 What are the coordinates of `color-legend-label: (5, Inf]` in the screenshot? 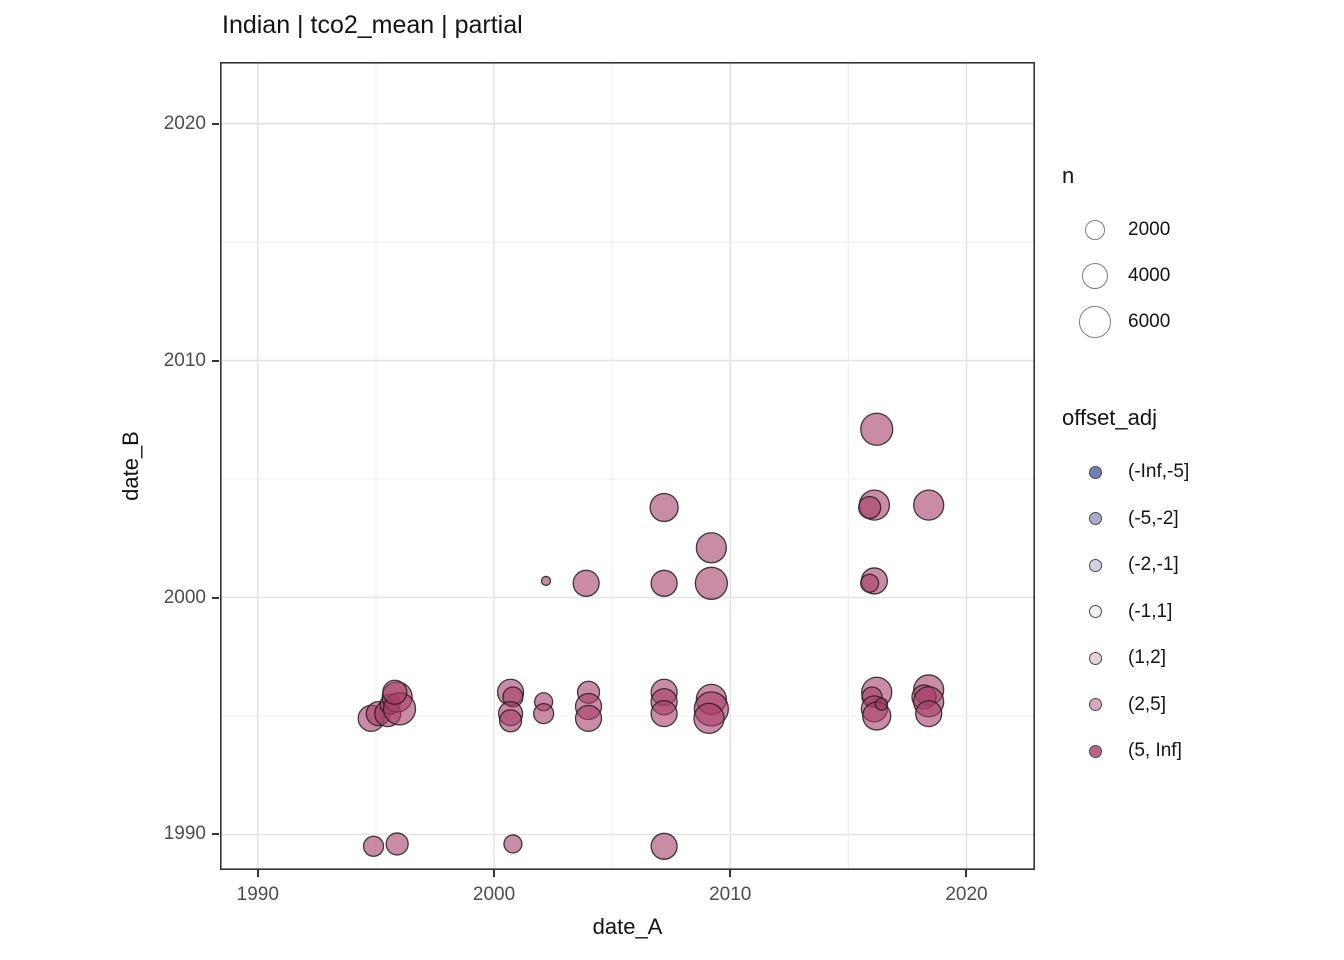 It's located at (1155, 751).